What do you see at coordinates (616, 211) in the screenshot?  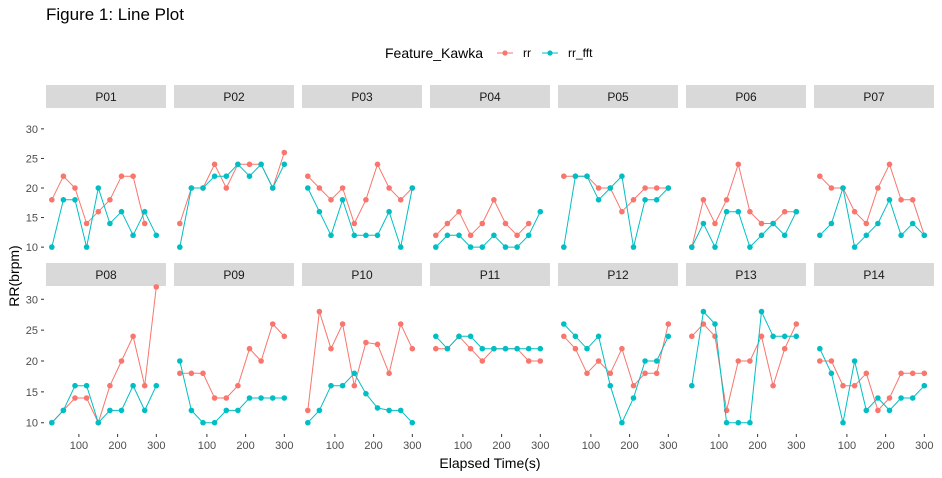 I see `series-line-rr_fft-p05` at bounding box center [616, 211].